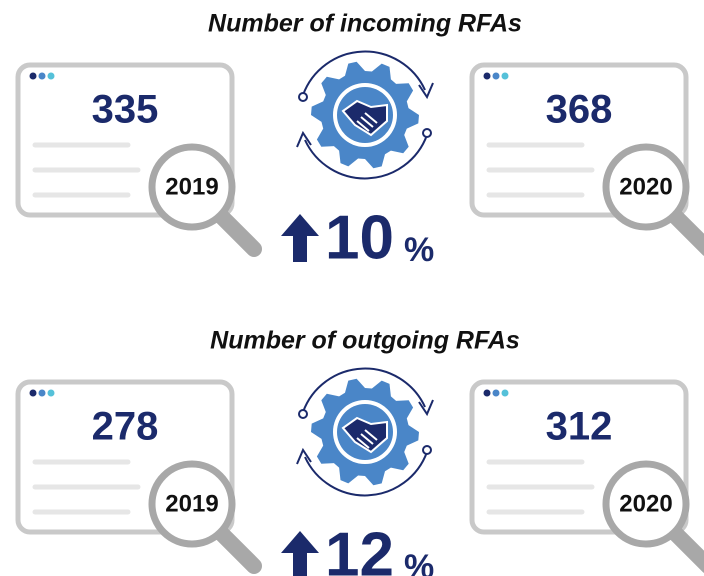 This screenshot has width=704, height=576. I want to click on change-value: 10, so click(359, 237).